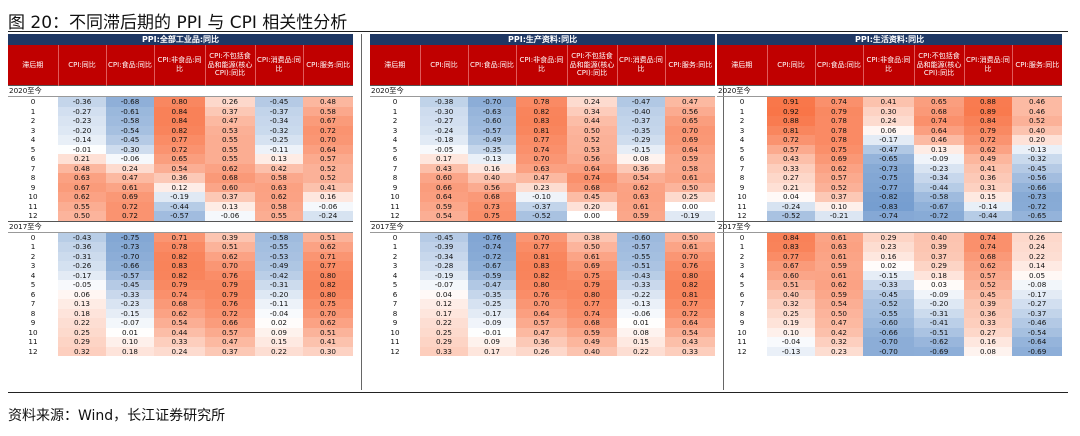 The width and height of the screenshot is (1080, 436). What do you see at coordinates (690, 266) in the screenshot?
I see `correlation-cell: 0.76` at bounding box center [690, 266].